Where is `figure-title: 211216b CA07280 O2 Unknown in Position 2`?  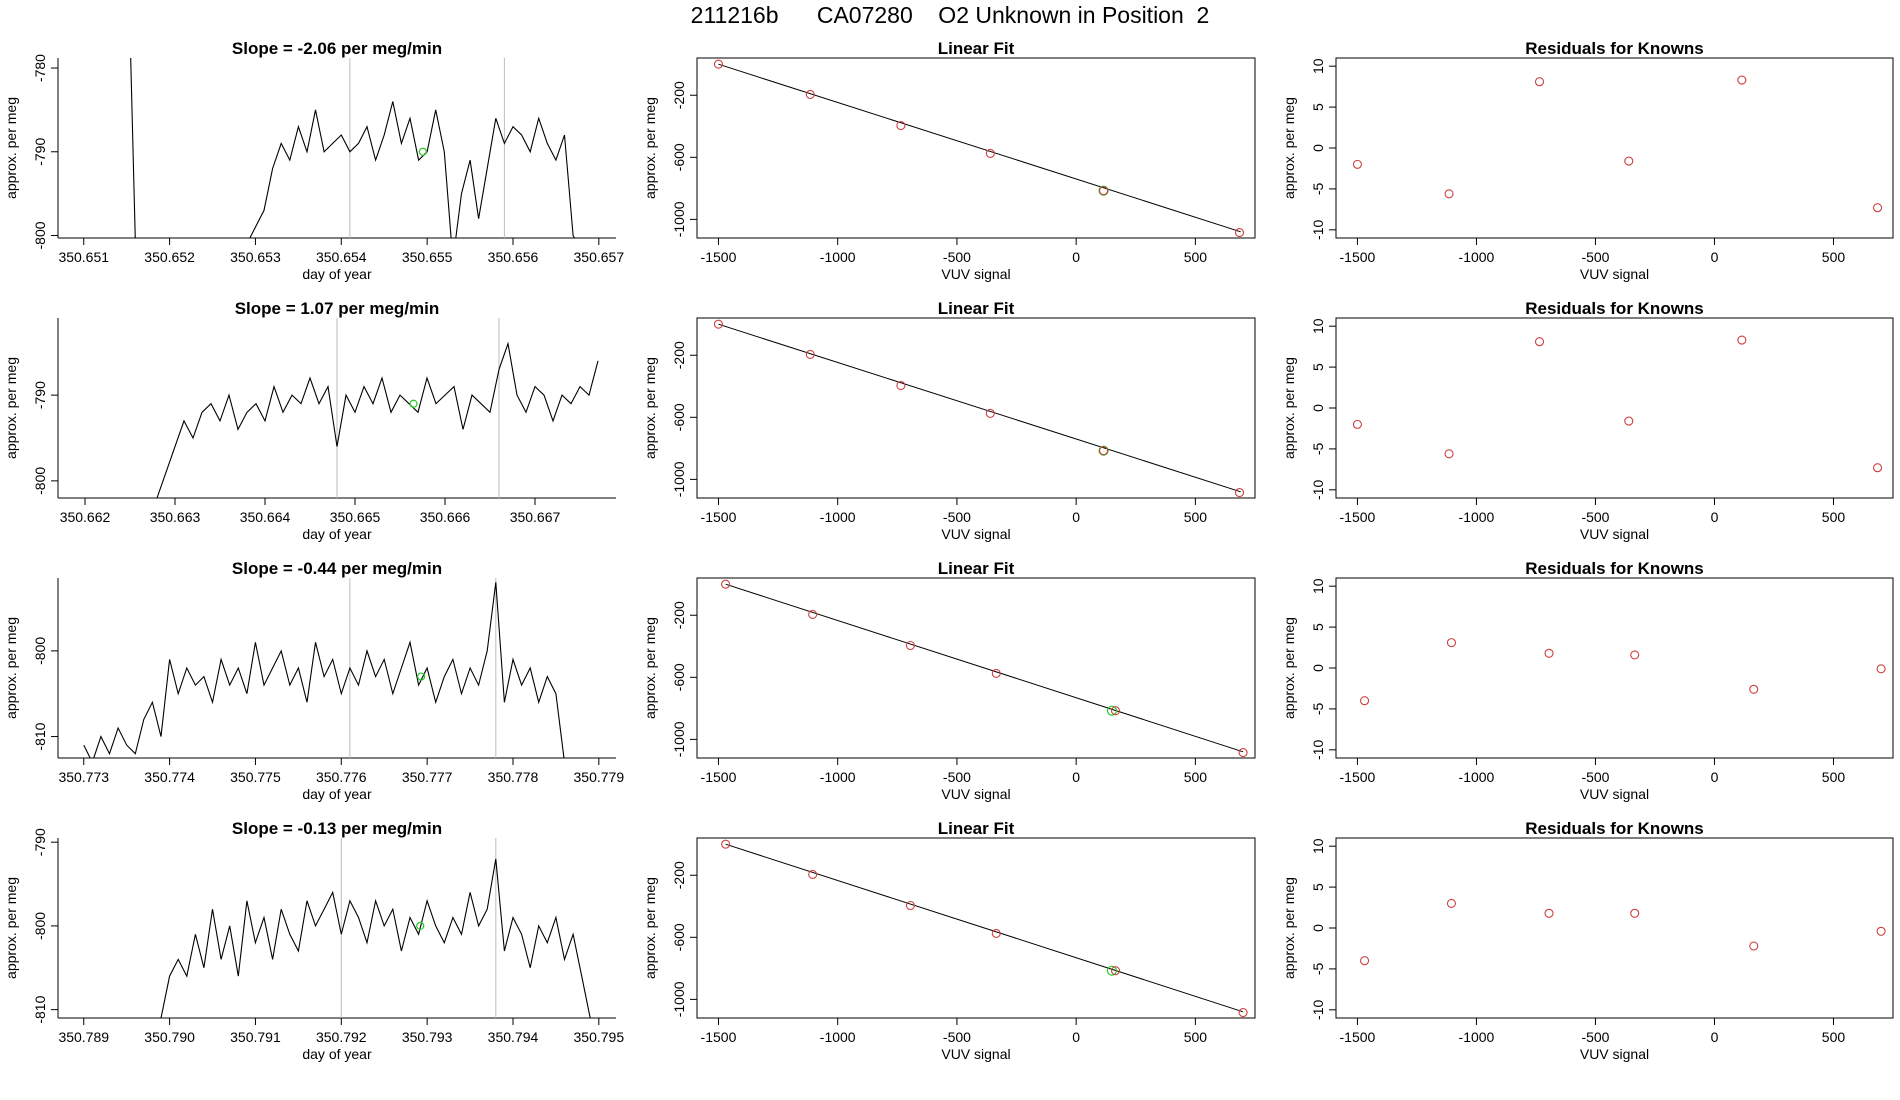 figure-title: 211216b CA07280 O2 Unknown in Position 2 is located at coordinates (950, 15).